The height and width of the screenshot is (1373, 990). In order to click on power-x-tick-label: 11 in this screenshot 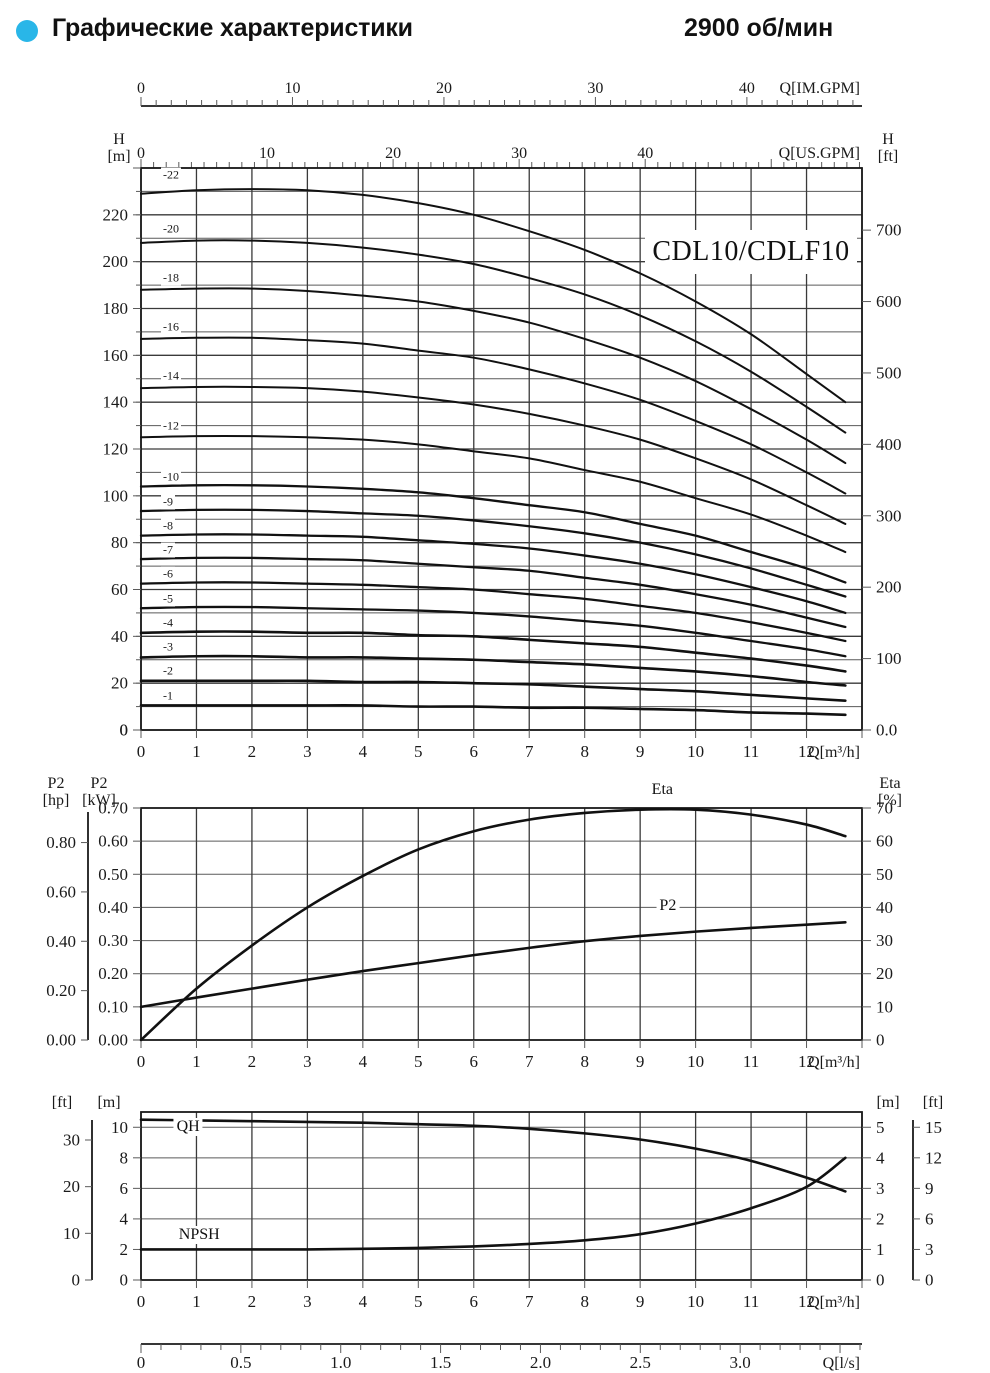, I will do `click(751, 1061)`.